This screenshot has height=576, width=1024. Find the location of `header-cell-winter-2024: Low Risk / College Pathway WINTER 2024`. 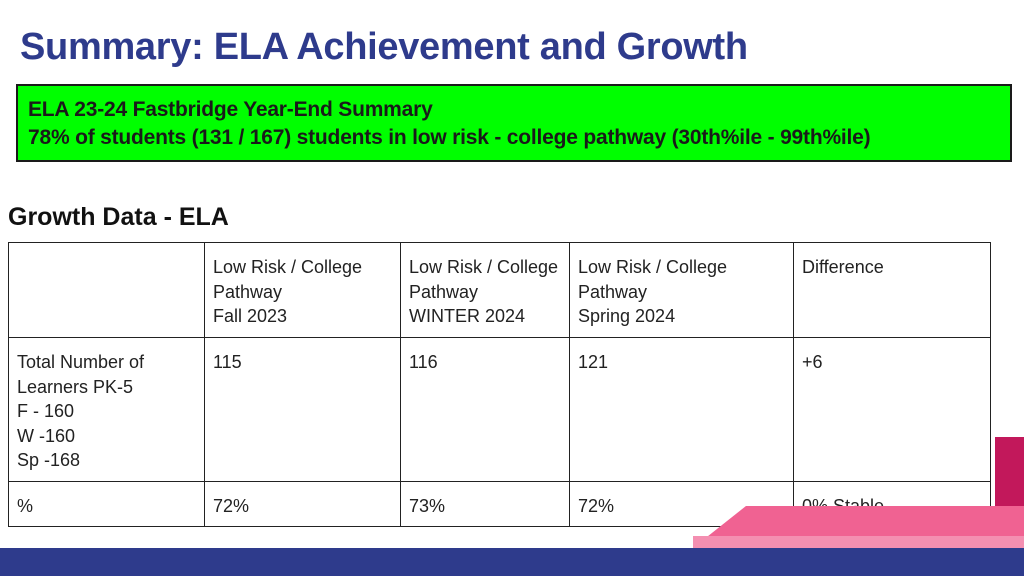

header-cell-winter-2024: Low Risk / College Pathway WINTER 2024 is located at coordinates (485, 290).